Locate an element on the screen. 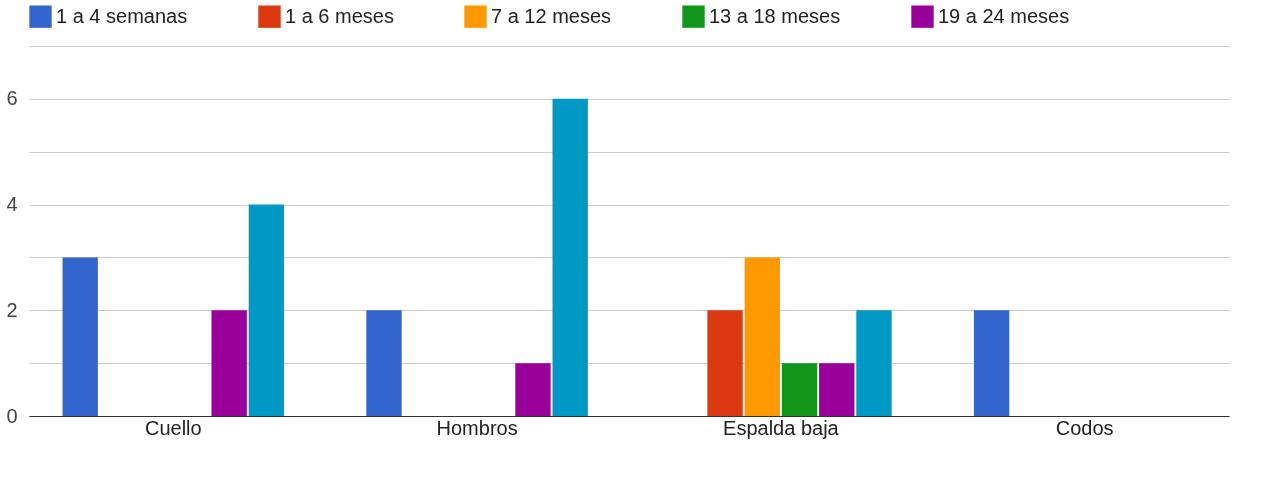 The width and height of the screenshot is (1284, 504). x-tick-label: Codos is located at coordinates (1084, 427).